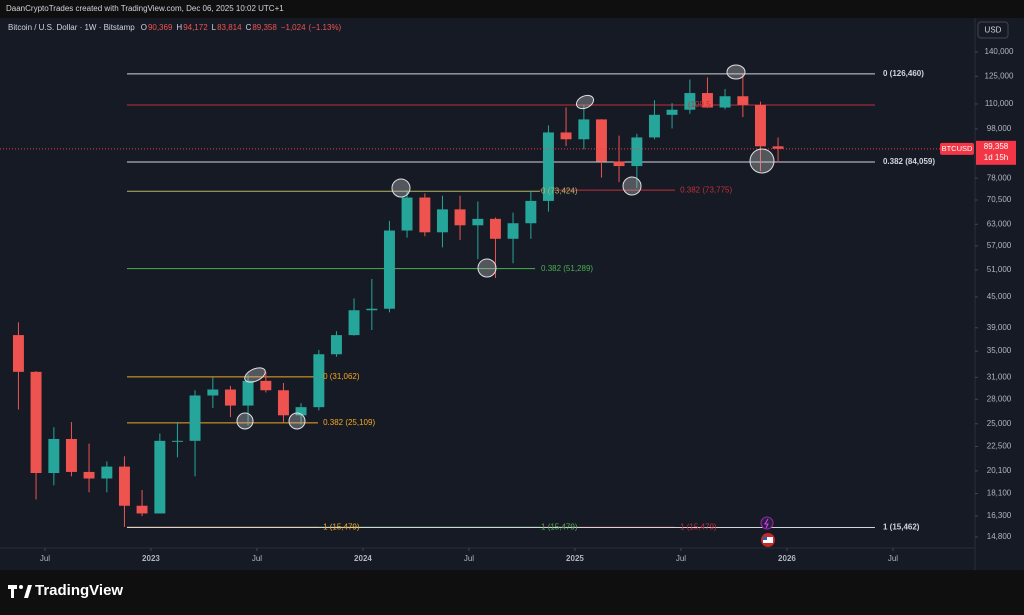 The image size is (1024, 615). What do you see at coordinates (999, 269) in the screenshot?
I see `y-tick-label: 51,000` at bounding box center [999, 269].